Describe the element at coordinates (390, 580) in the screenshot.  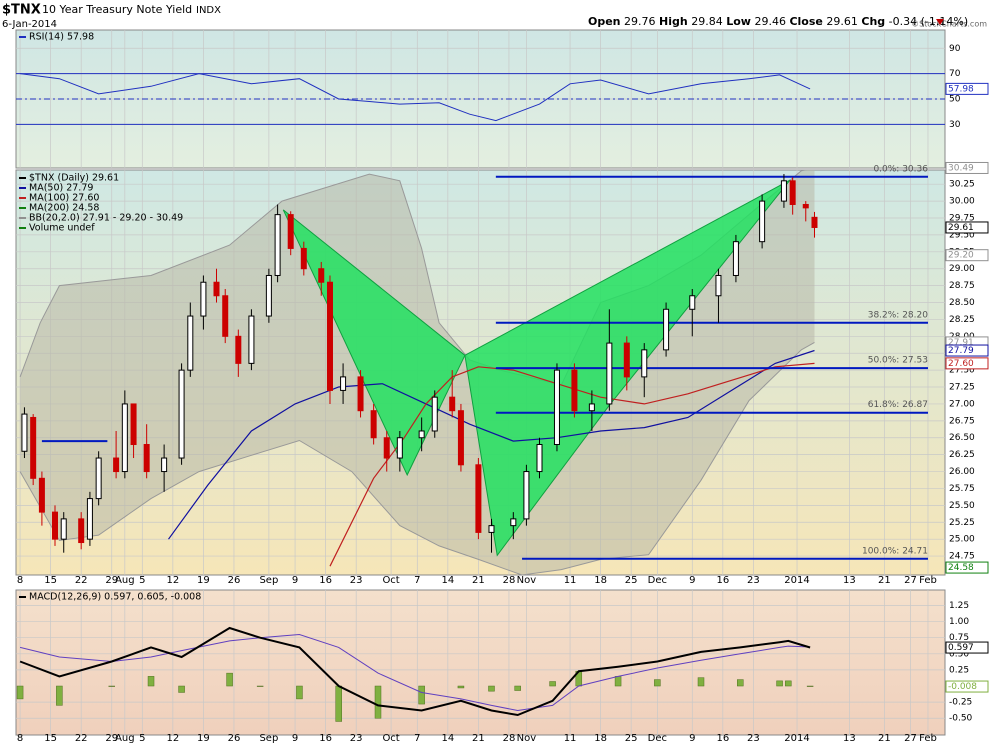
I see `x-tick-label: Oct` at that location.